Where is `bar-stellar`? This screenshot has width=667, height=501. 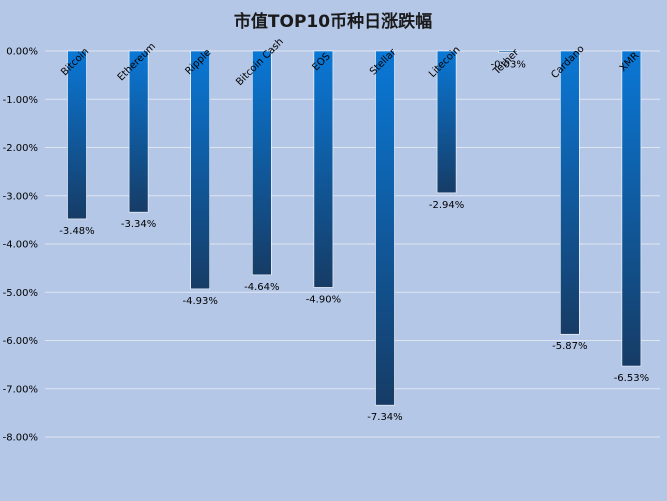 bar-stellar is located at coordinates (385, 228).